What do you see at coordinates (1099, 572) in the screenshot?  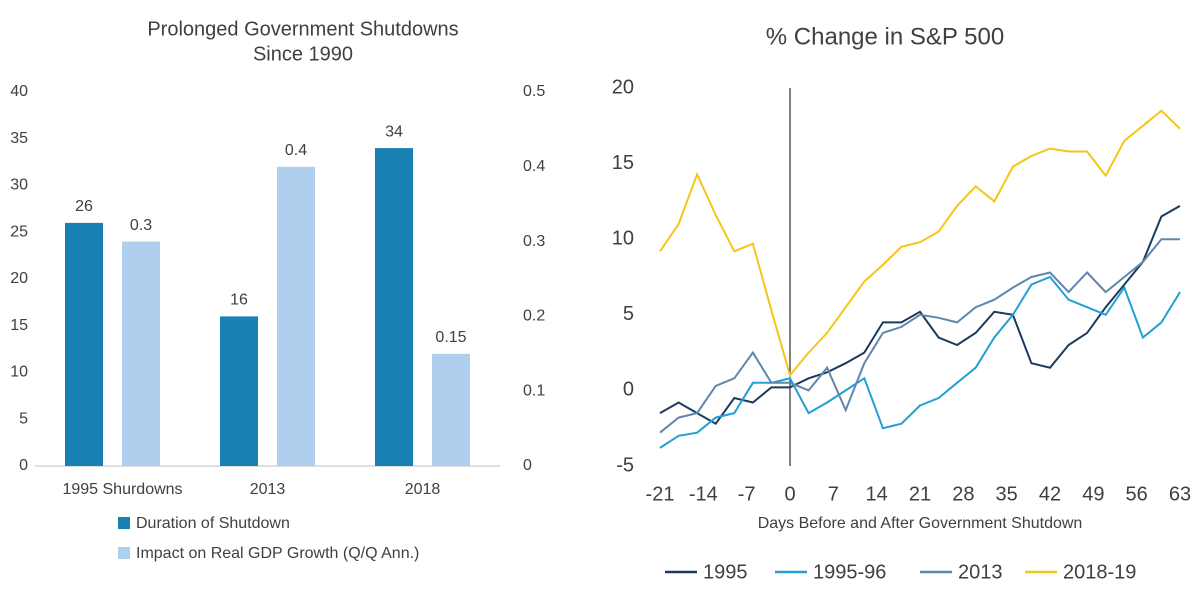 I see `legend-label: 2018-19` at bounding box center [1099, 572].